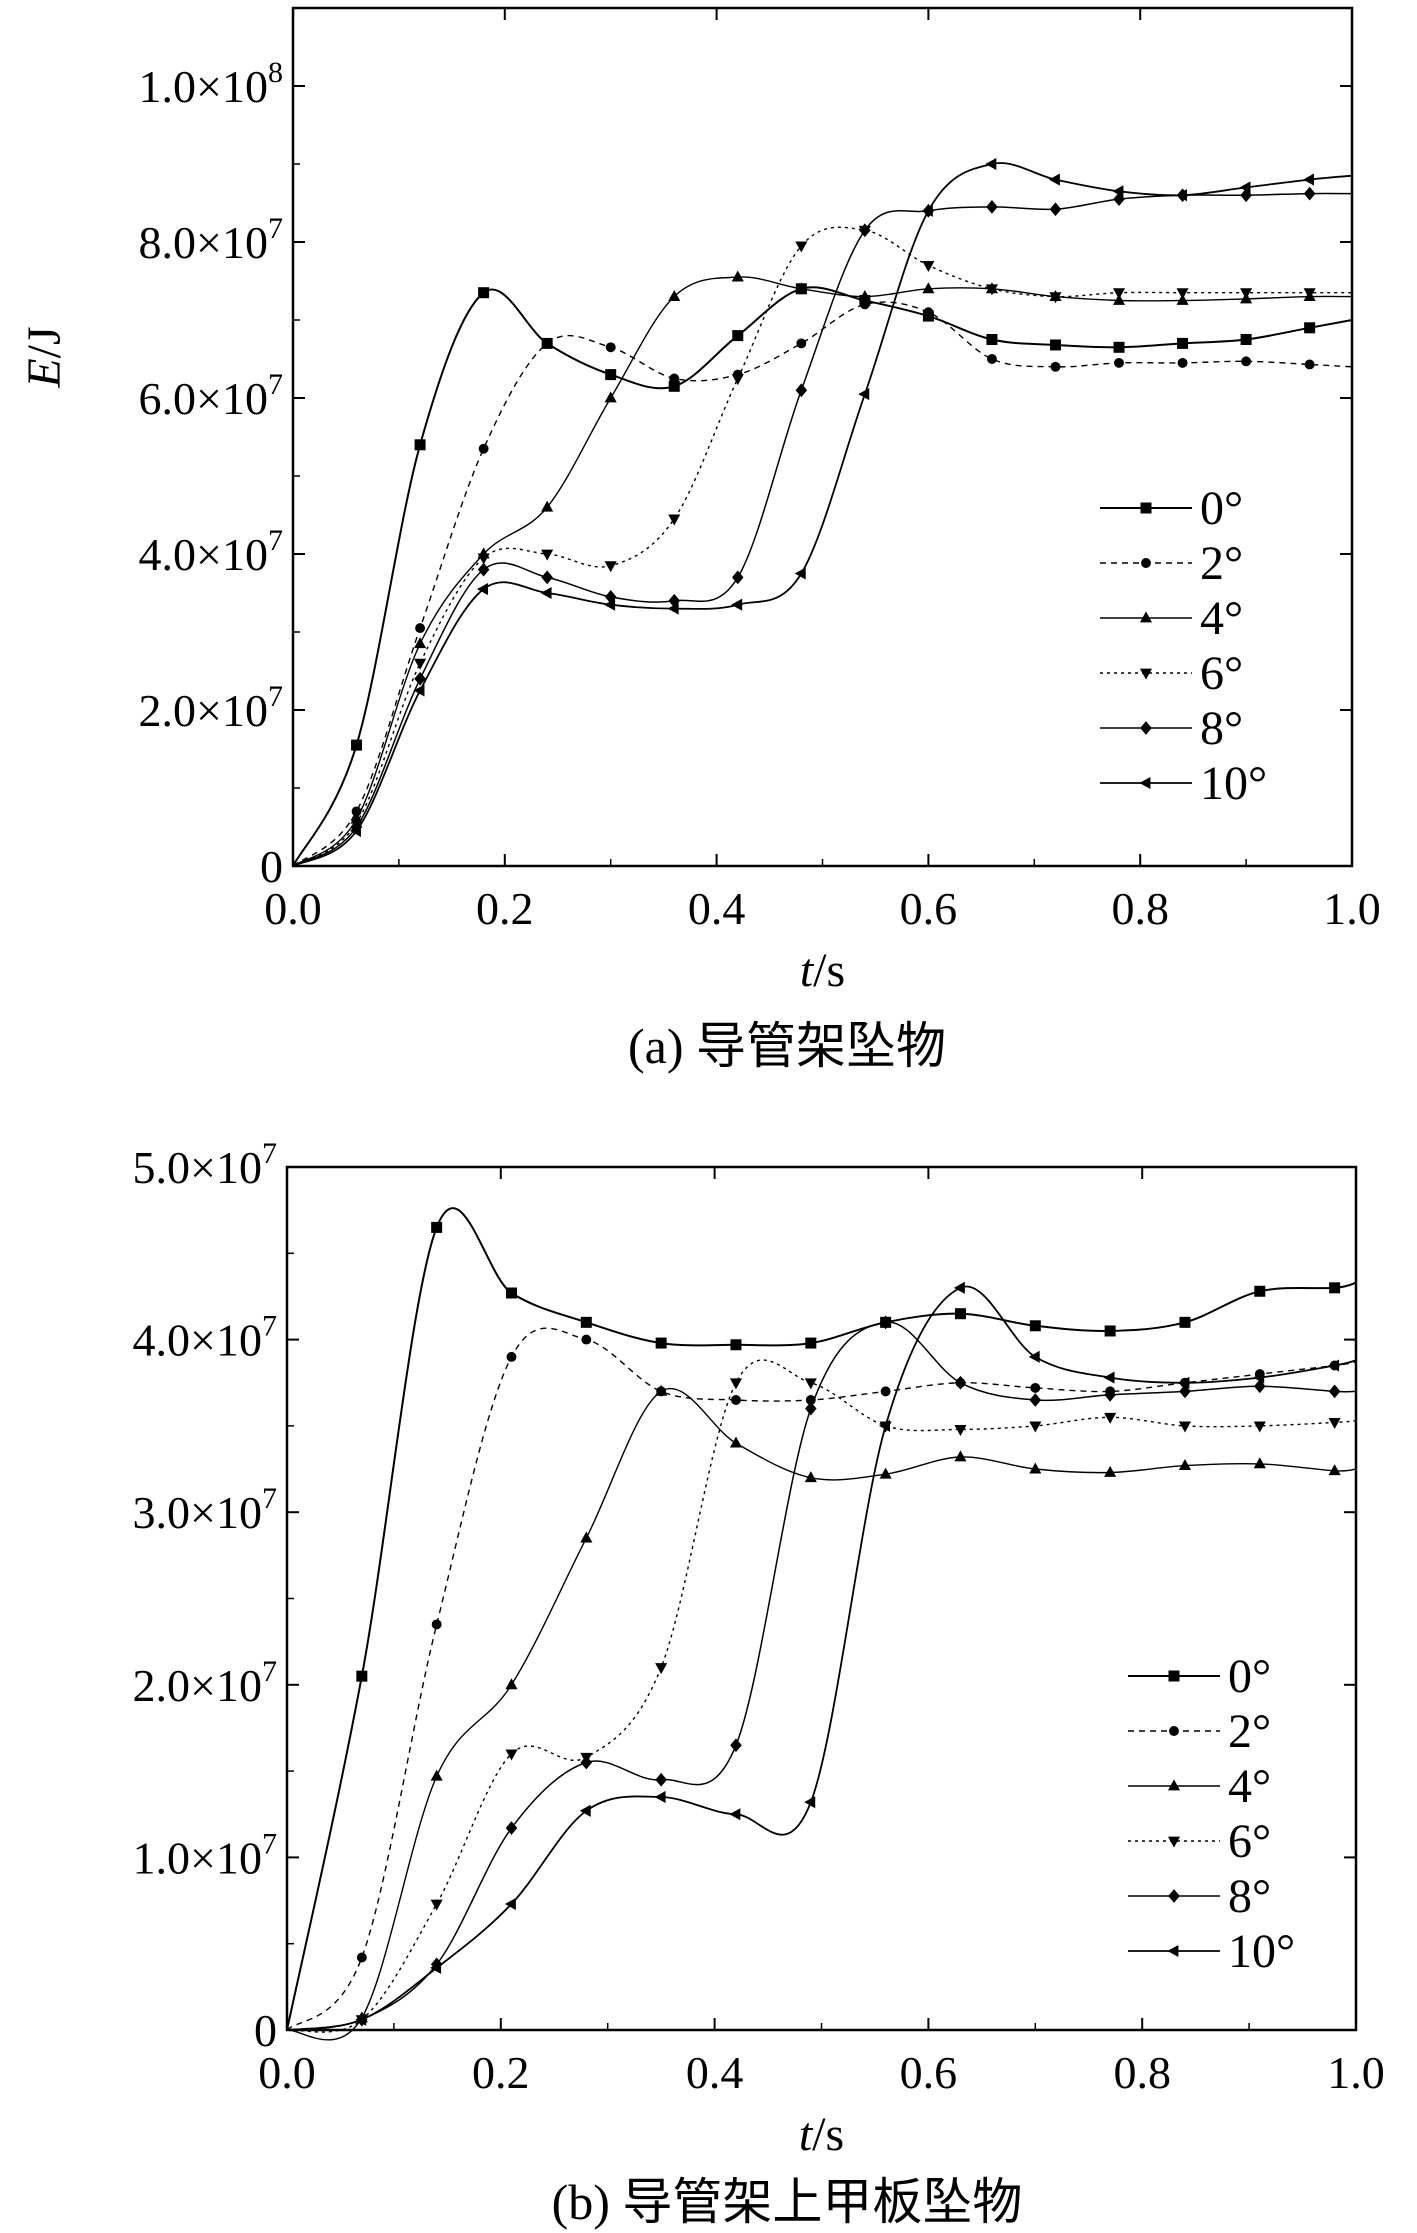 This screenshot has width=1417, height=2233. Describe the element at coordinates (1183, 783) in the screenshot. I see `legend-entry: 10°` at that location.